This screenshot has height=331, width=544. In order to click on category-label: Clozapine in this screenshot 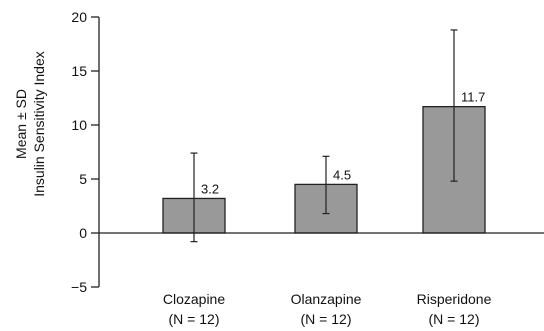, I will do `click(194, 299)`.